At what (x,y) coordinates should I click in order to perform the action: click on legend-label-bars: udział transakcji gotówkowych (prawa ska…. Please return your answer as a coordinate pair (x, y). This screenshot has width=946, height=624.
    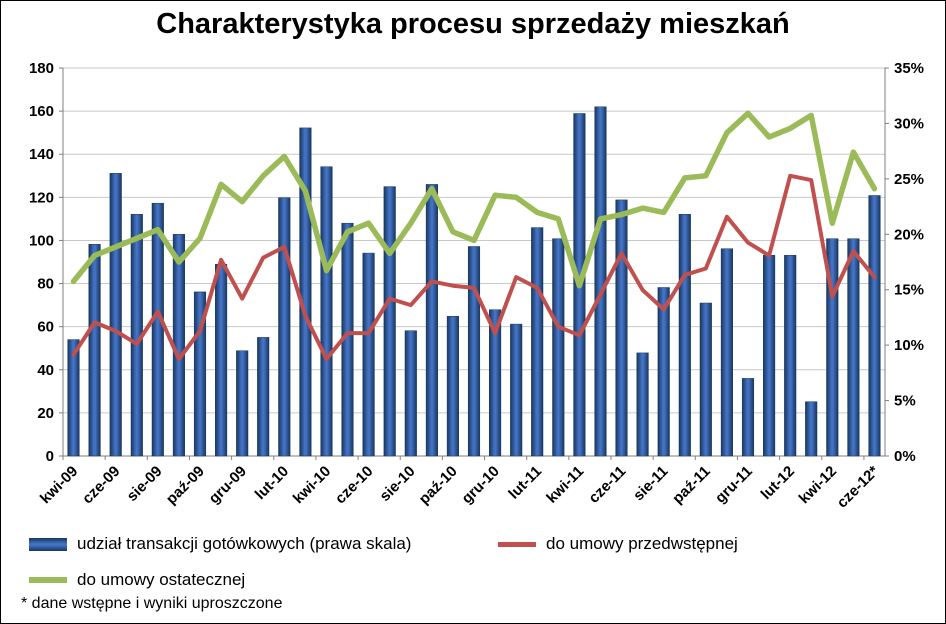
    Looking at the image, I should click on (244, 543).